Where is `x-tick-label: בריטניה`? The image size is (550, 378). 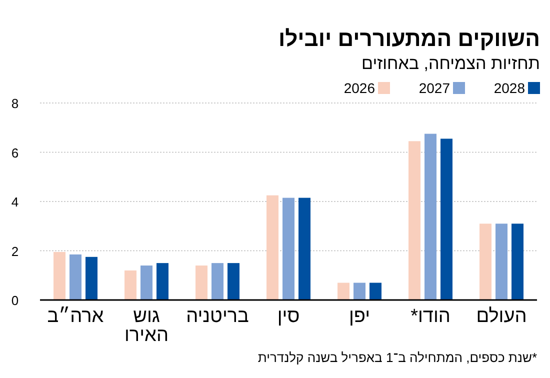 x-tick-label: בריטניה is located at coordinates (217, 316).